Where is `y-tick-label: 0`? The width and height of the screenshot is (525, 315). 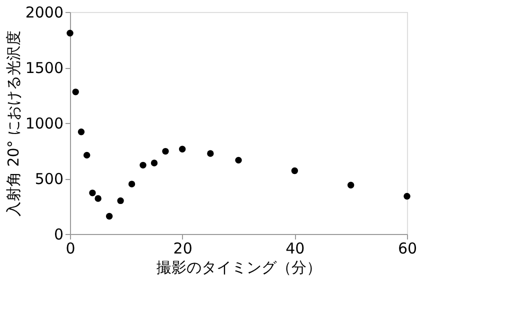
y-tick-label: 0 is located at coordinates (59, 235).